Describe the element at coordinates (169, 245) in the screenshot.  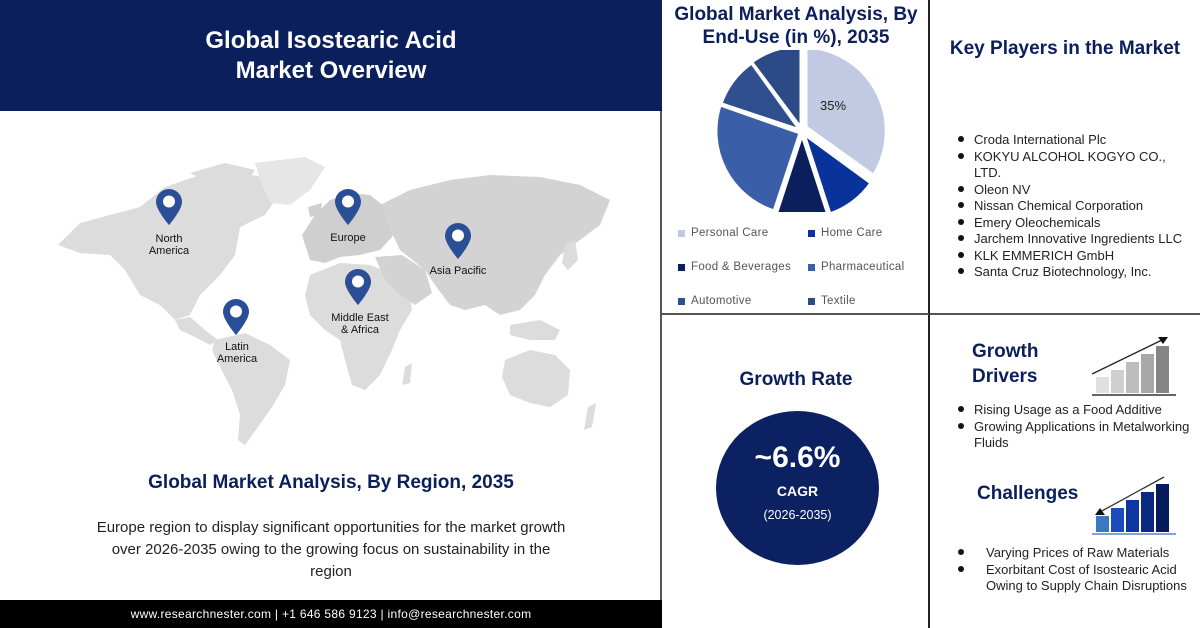
I see `region-label-north-america: North America` at that location.